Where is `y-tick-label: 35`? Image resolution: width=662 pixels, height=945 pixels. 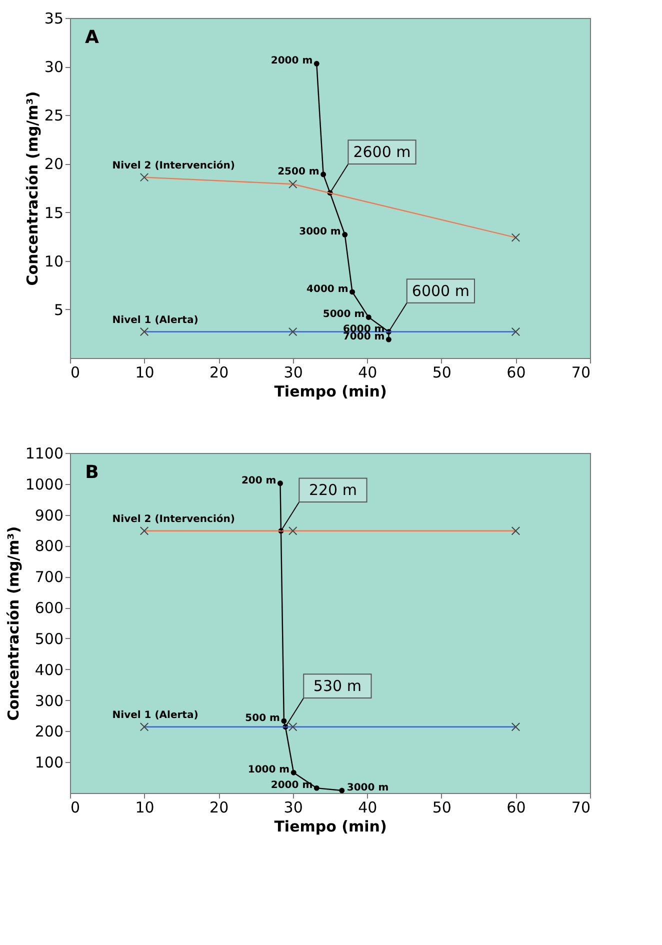 y-tick-label: 35 is located at coordinates (54, 19).